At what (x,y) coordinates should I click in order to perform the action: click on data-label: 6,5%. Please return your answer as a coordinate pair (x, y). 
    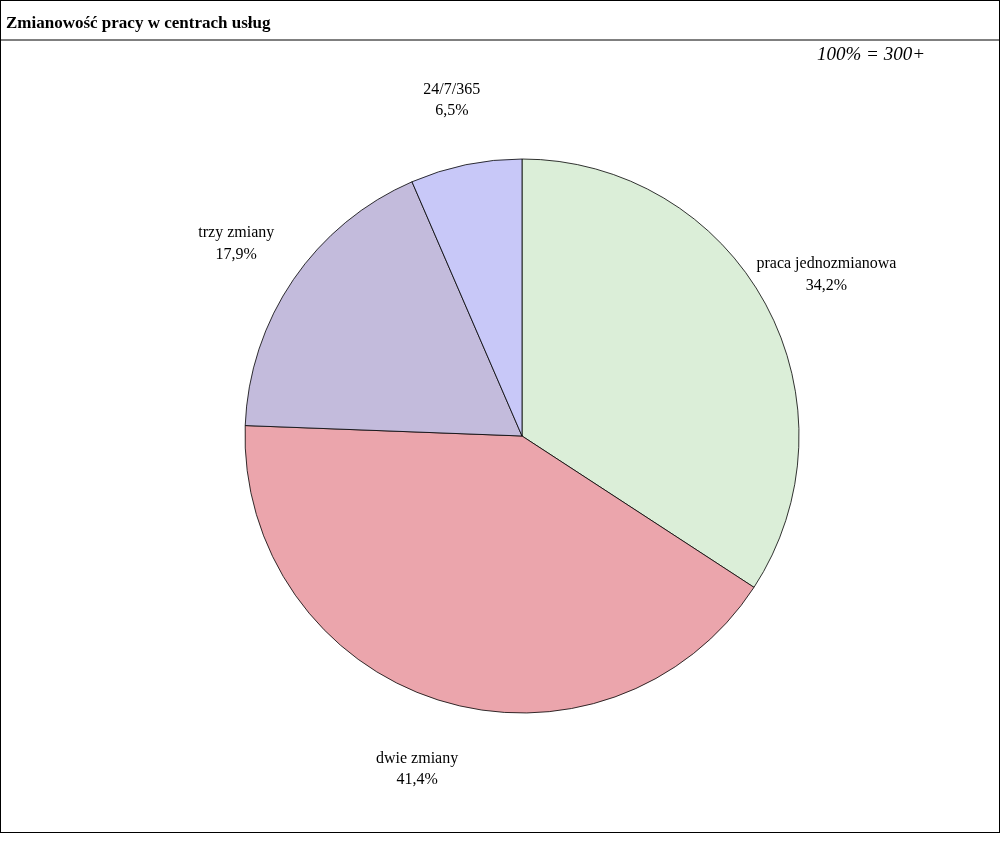
    Looking at the image, I should click on (452, 110).